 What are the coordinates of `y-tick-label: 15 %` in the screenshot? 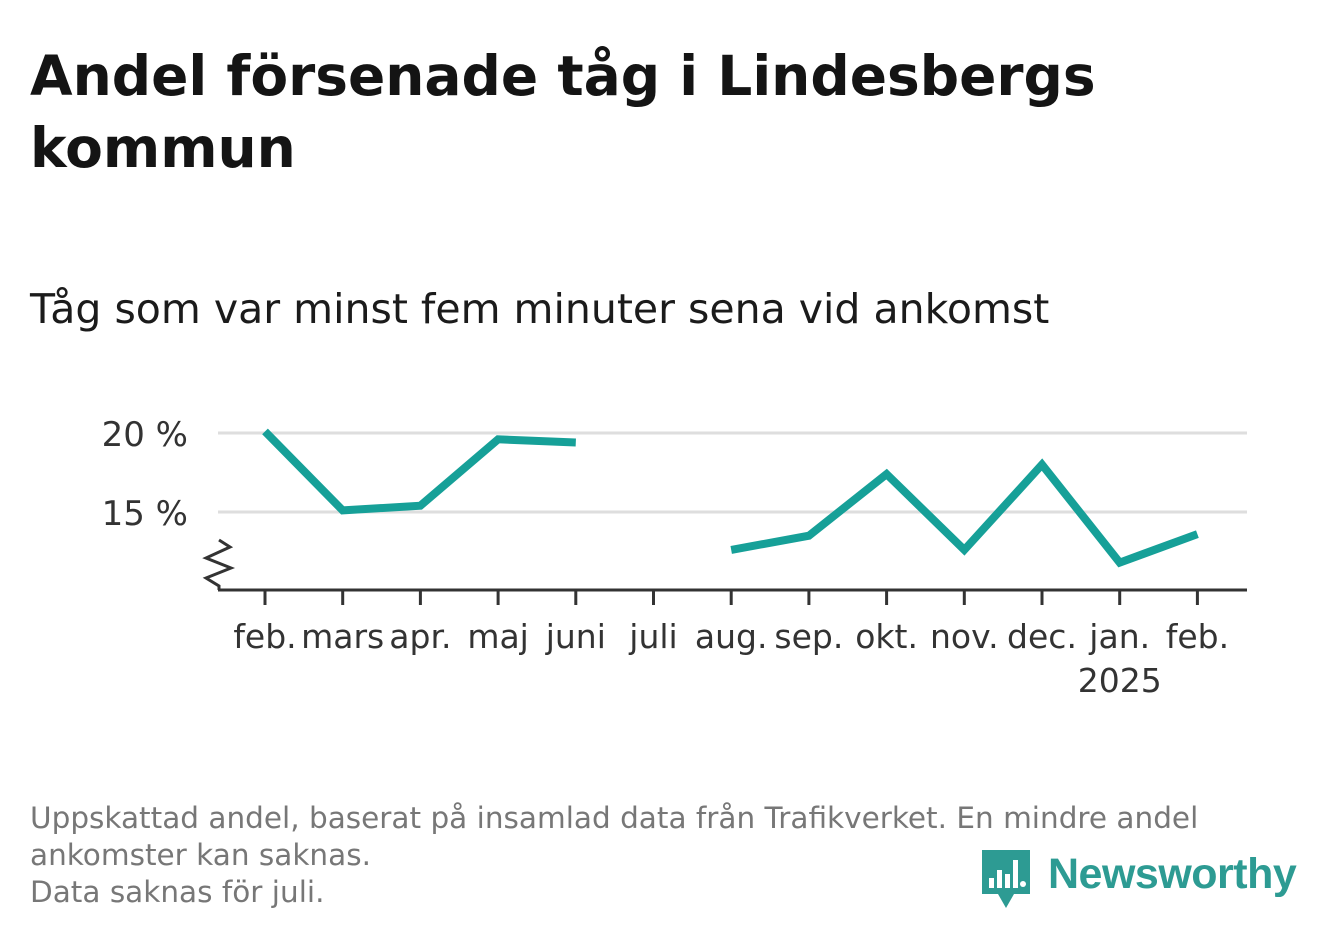 It's located at (145, 514).